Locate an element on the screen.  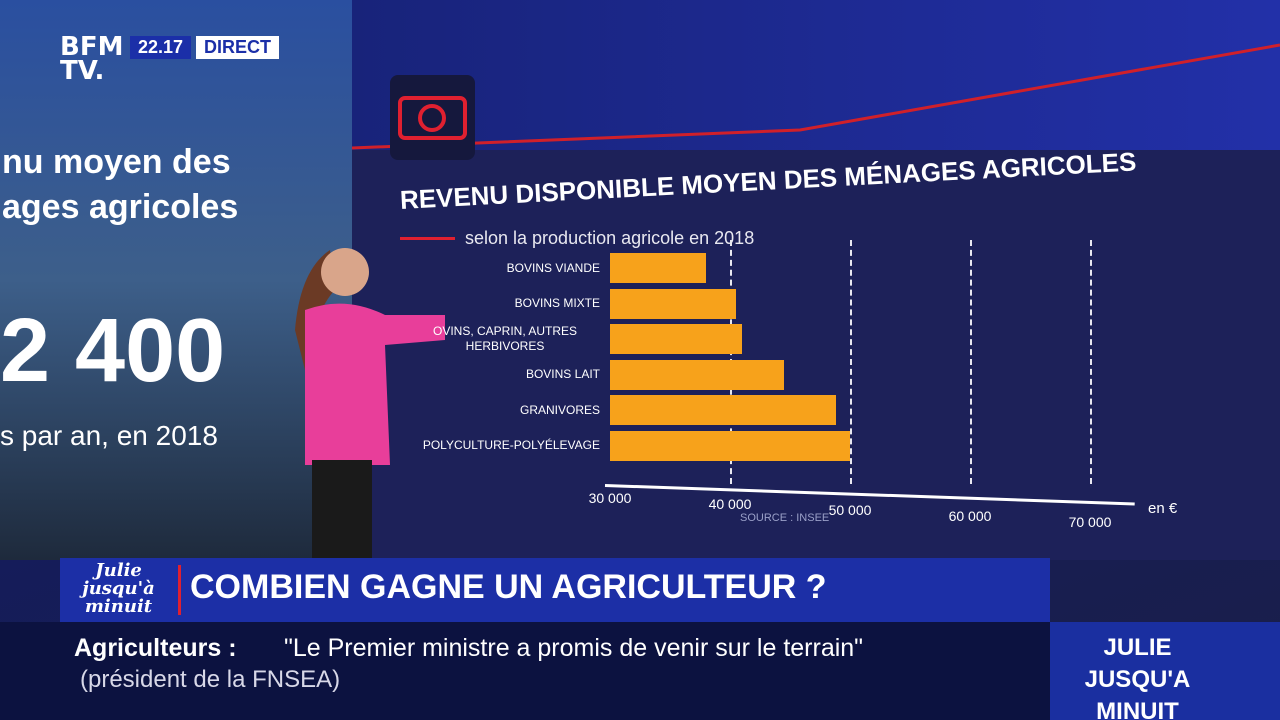
ticker-topic: Agriculteurs : is located at coordinates (155, 648).